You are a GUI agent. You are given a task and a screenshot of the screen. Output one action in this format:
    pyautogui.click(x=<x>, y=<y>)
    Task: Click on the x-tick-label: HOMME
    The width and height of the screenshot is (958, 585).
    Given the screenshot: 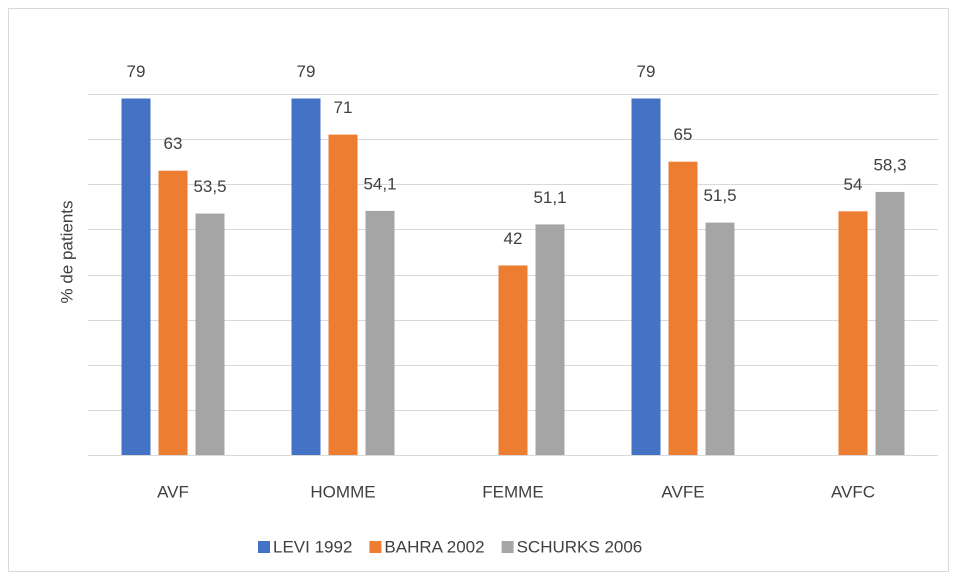 What is the action you would take?
    pyautogui.click(x=342, y=491)
    